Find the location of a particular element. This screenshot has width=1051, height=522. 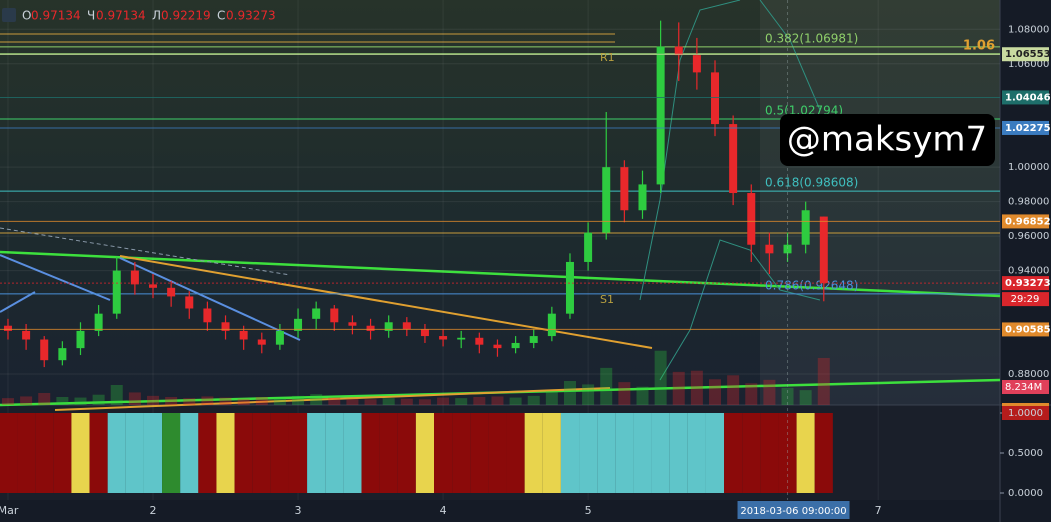

annotation: R1 is located at coordinates (607, 57).